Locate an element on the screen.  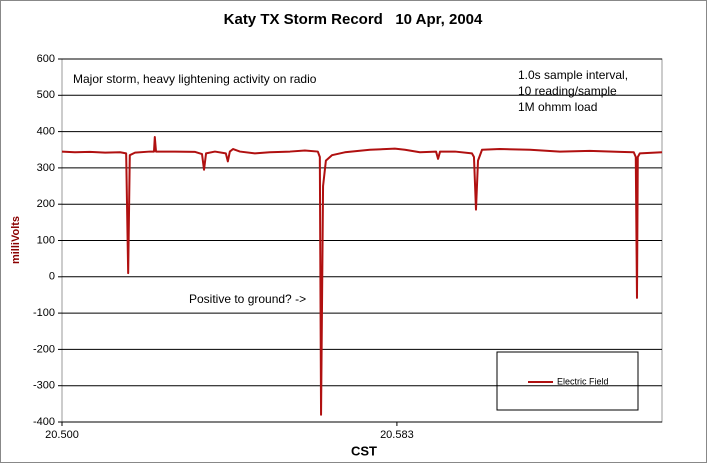
y-tick-label: 600 is located at coordinates (46, 59).